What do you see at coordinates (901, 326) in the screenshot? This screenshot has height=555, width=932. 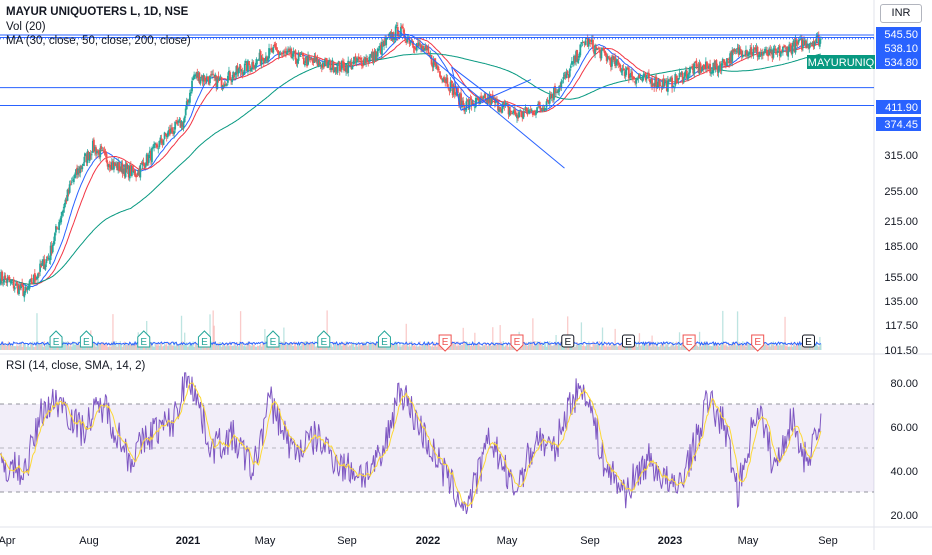 I see `price-axis-tick: 117.50` at bounding box center [901, 326].